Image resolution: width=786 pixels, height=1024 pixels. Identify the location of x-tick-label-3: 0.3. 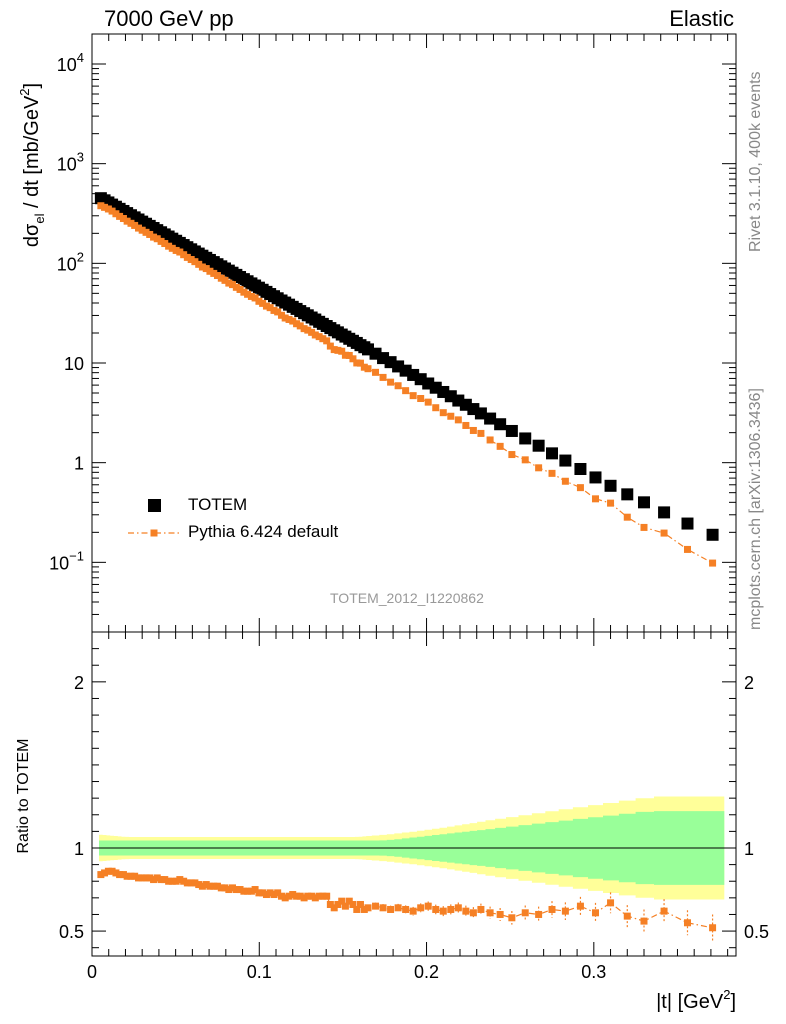
(593, 972).